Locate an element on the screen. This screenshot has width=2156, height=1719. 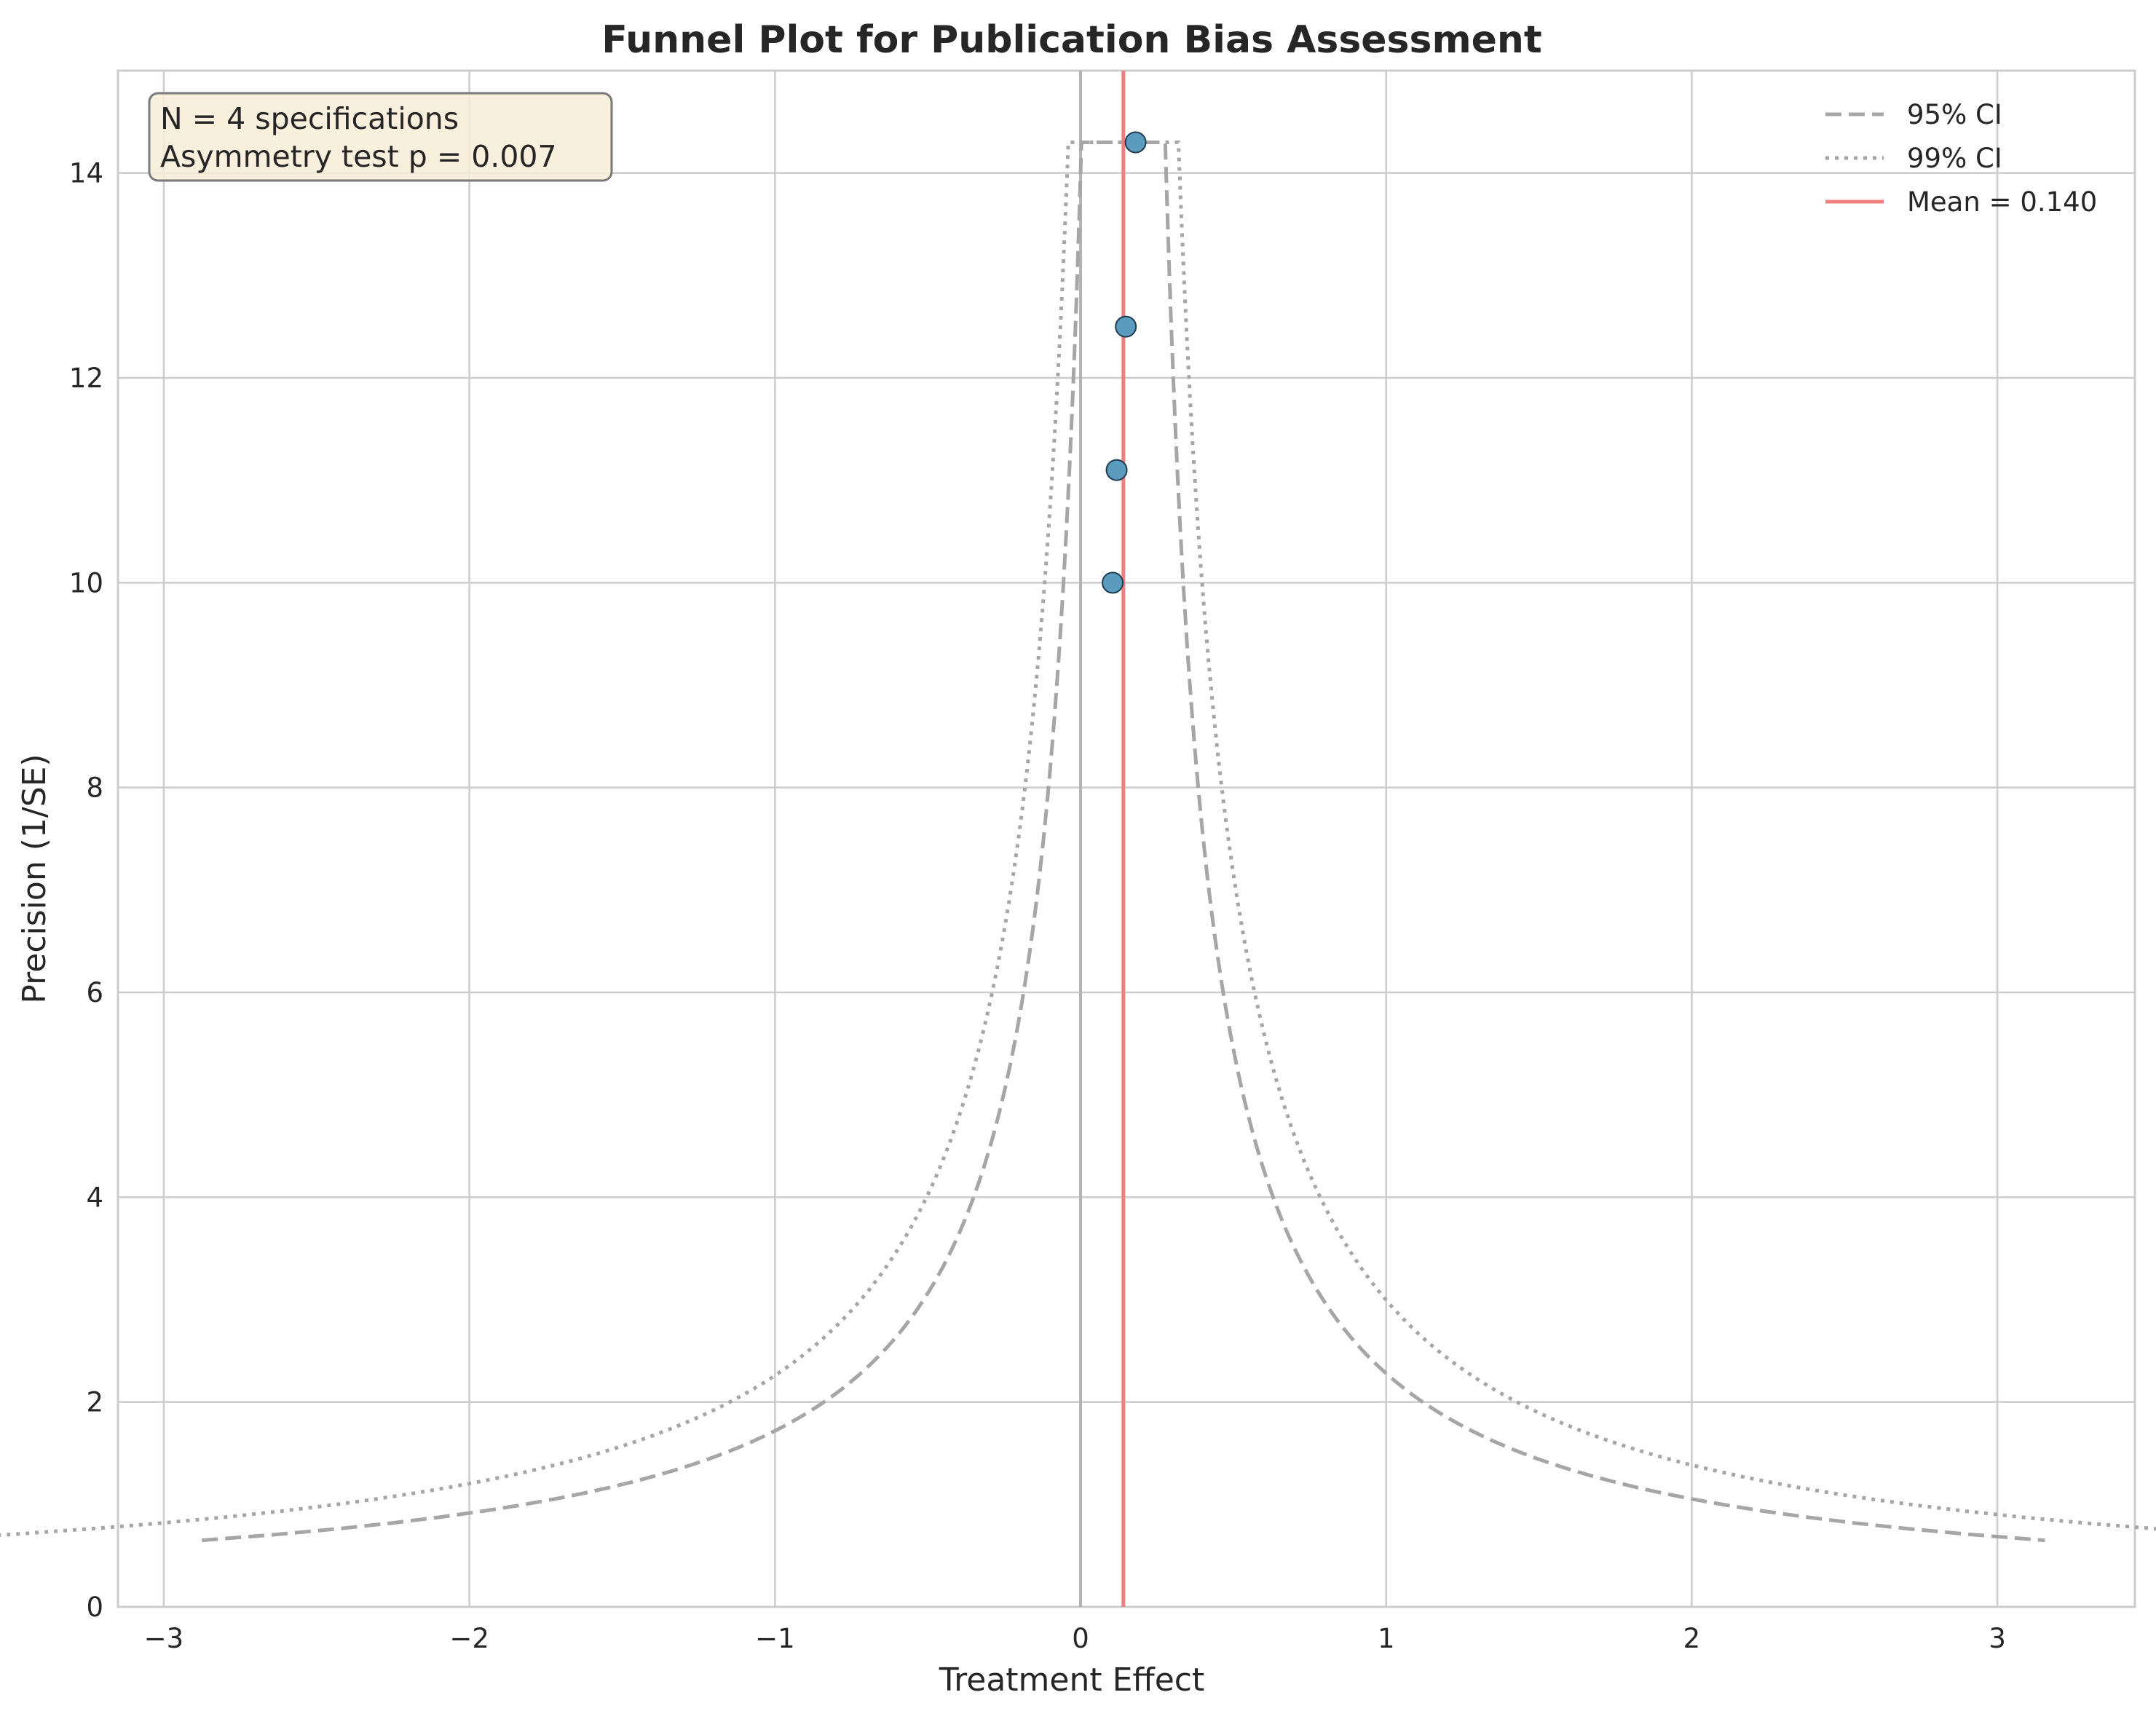
legend-label: 99% CI is located at coordinates (1955, 158).